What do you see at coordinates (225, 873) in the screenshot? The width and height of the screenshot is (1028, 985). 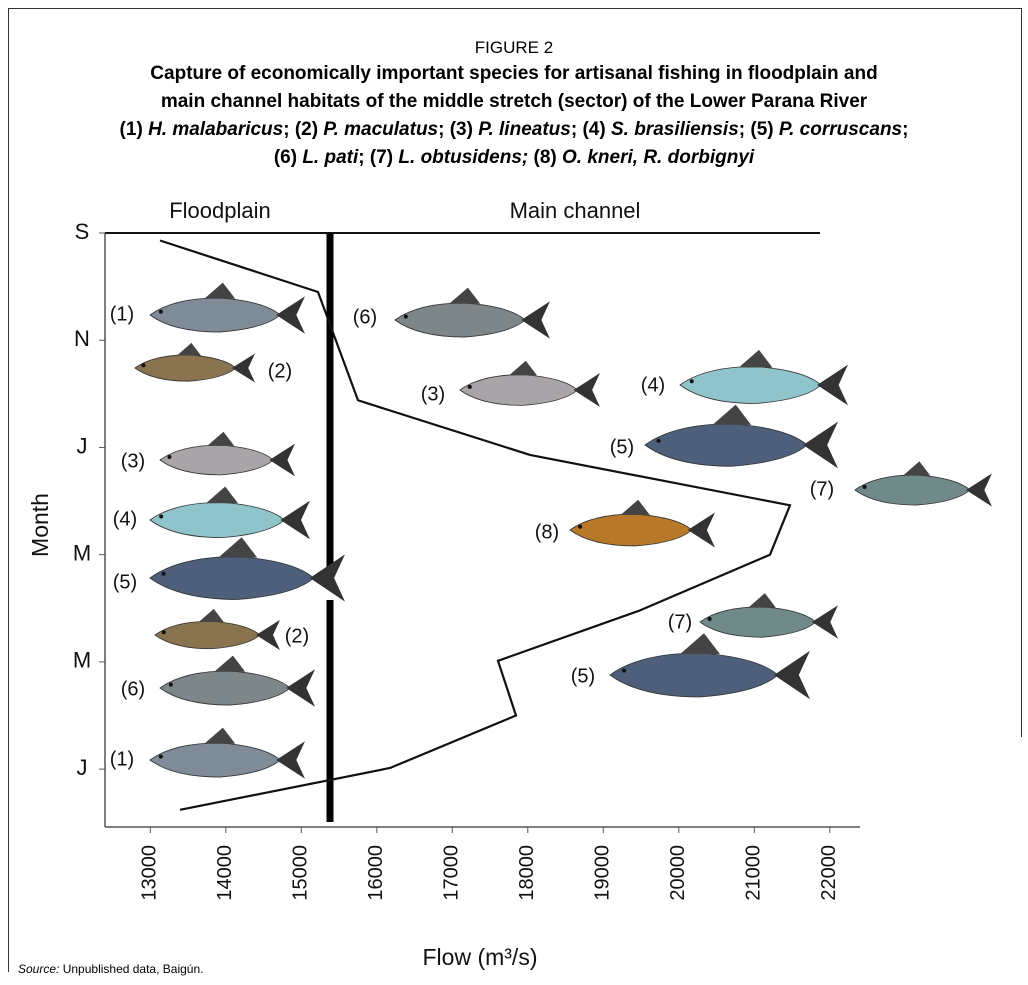 I see `x-tick-label: 14000` at bounding box center [225, 873].